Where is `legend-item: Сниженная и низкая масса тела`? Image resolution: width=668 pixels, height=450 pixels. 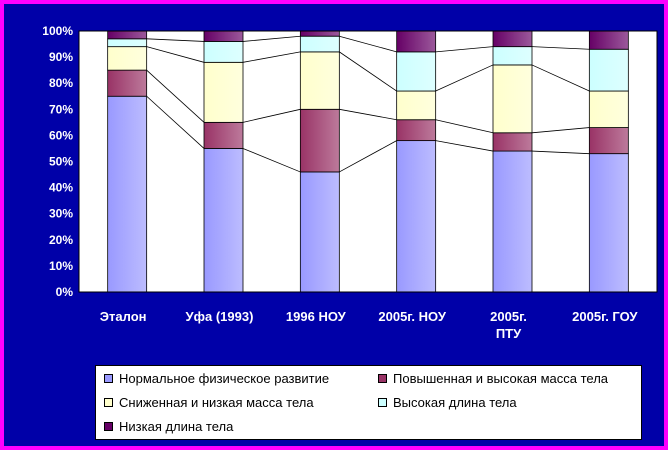 legend-item: Сниженная и низкая масса тела is located at coordinates (209, 402).